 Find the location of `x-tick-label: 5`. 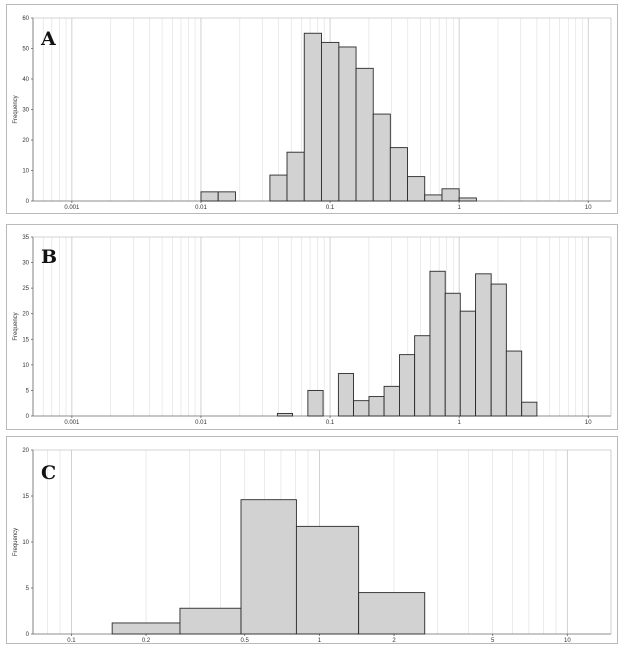

x-tick-label: 5 is located at coordinates (493, 640).